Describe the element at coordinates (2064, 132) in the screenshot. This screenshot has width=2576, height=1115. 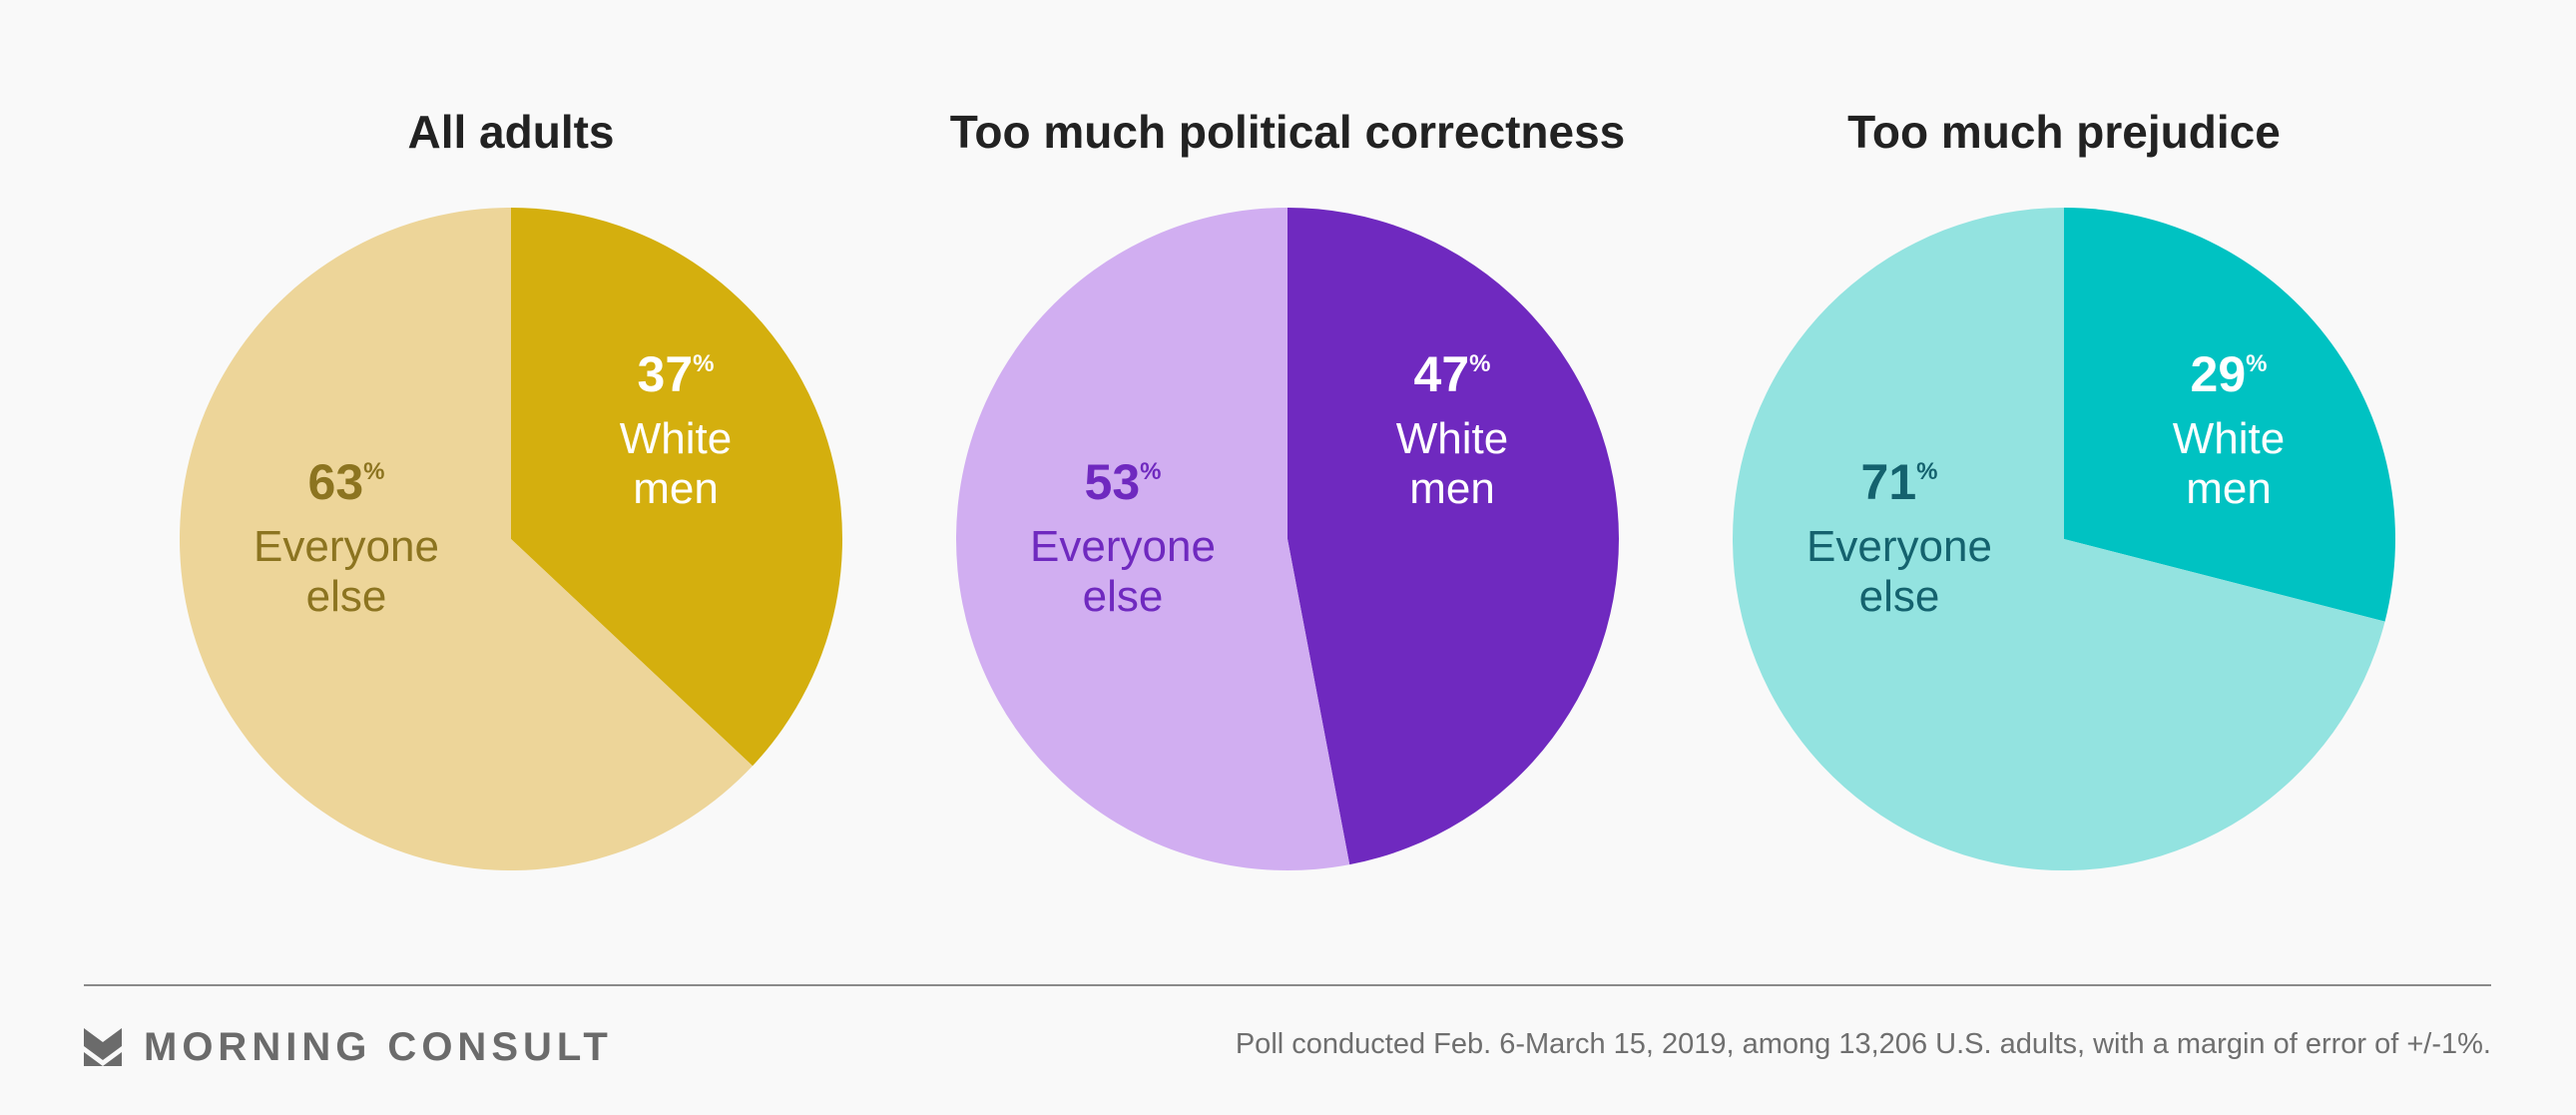
I see `pie-title: Too much prejudice` at that location.